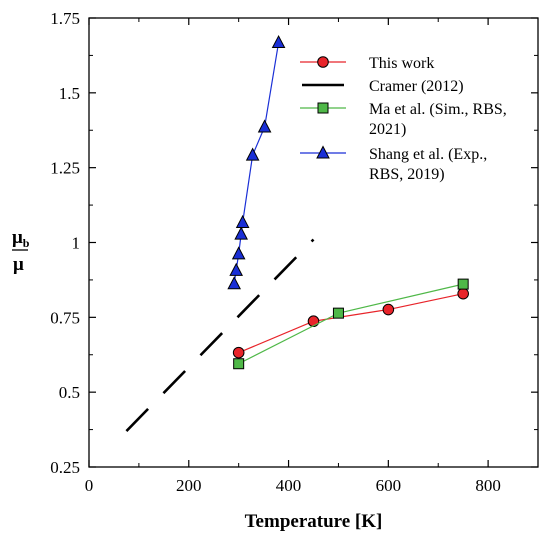 The image size is (550, 539). What do you see at coordinates (416, 86) in the screenshot?
I see `legend-label: Cramer (2012)` at bounding box center [416, 86].